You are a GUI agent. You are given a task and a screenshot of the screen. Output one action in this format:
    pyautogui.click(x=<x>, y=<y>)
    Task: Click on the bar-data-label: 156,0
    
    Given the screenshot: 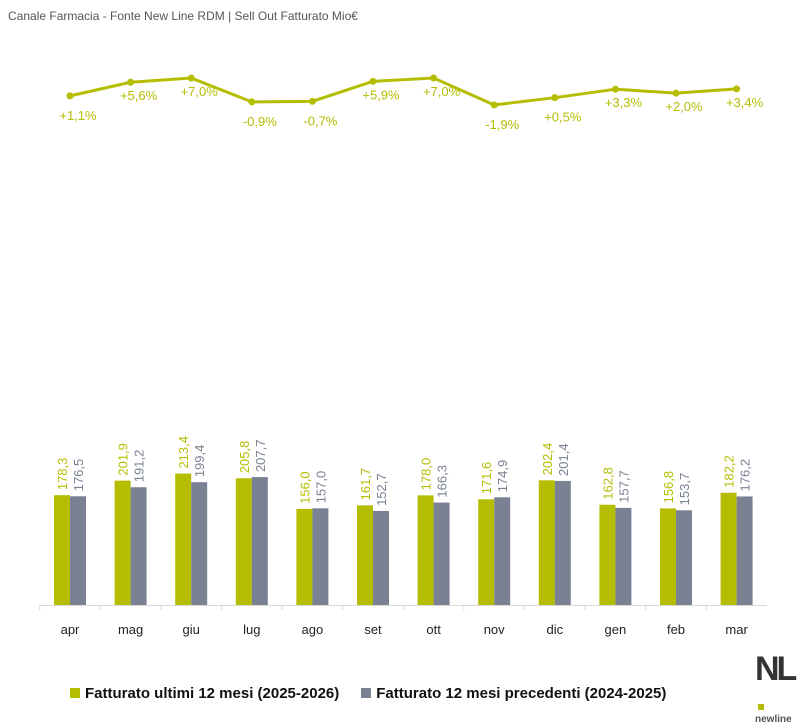 What is the action you would take?
    pyautogui.click(x=304, y=487)
    